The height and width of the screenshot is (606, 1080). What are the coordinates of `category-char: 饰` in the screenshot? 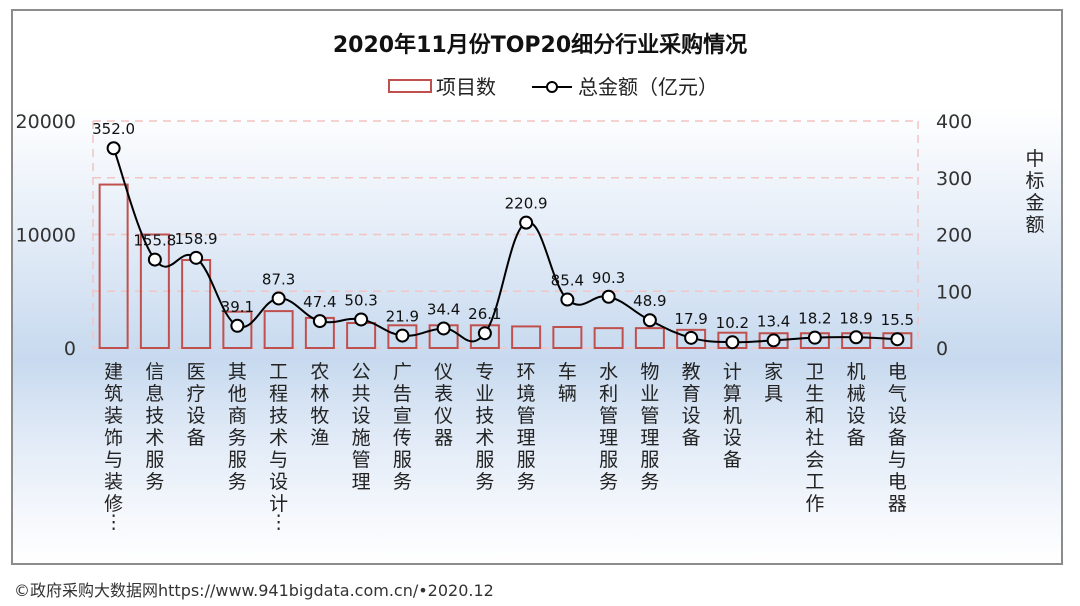 It's located at (113, 438).